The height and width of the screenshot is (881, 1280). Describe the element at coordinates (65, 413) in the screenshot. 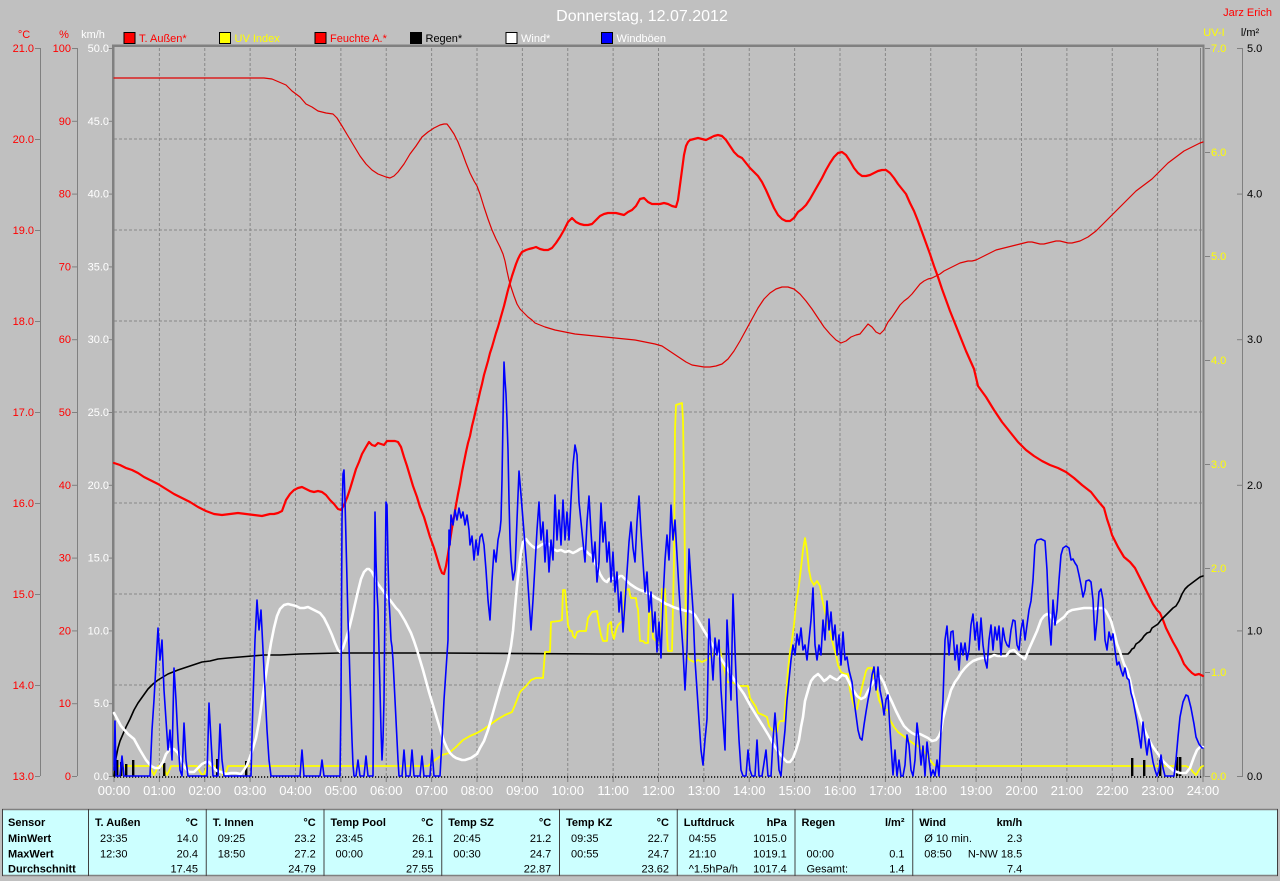

I see `svg-text: 50` at that location.